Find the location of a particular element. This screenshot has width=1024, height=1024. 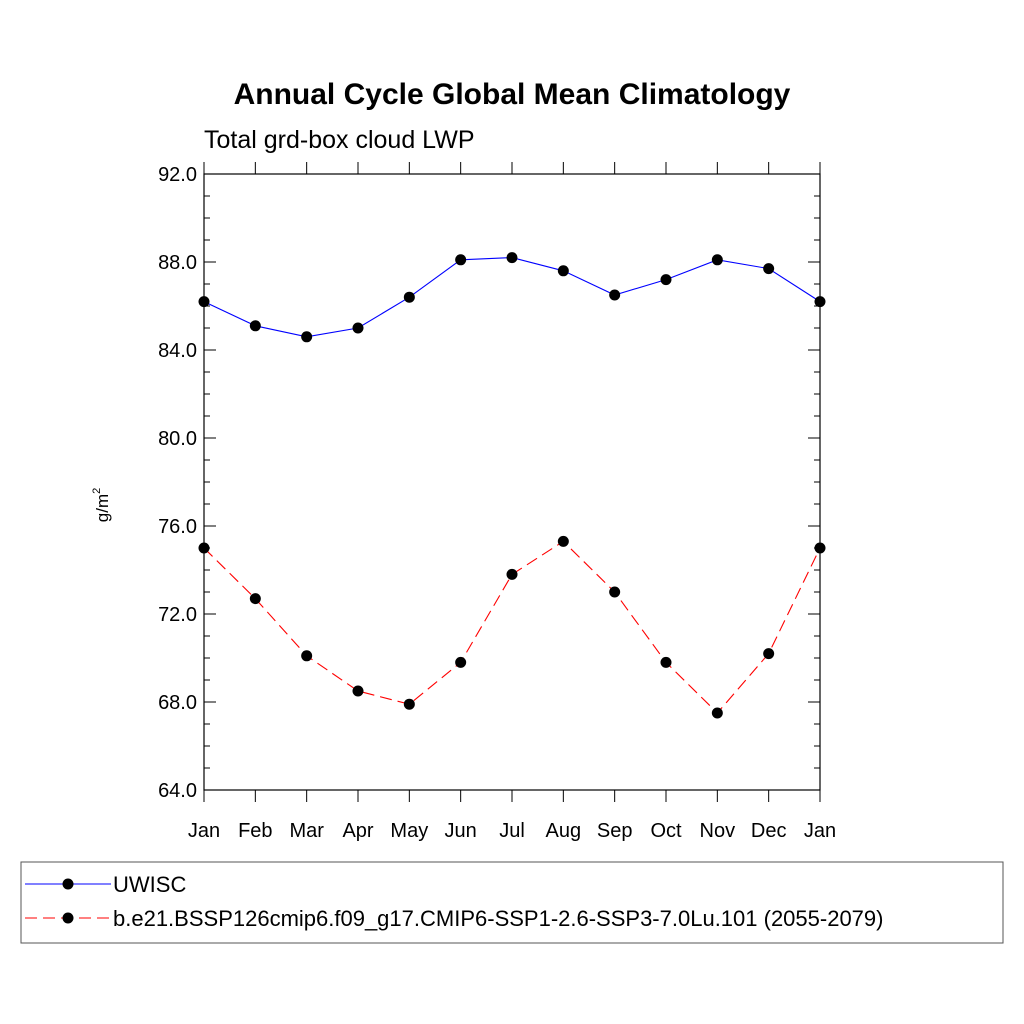

x-tick-label: Feb is located at coordinates (255, 831).